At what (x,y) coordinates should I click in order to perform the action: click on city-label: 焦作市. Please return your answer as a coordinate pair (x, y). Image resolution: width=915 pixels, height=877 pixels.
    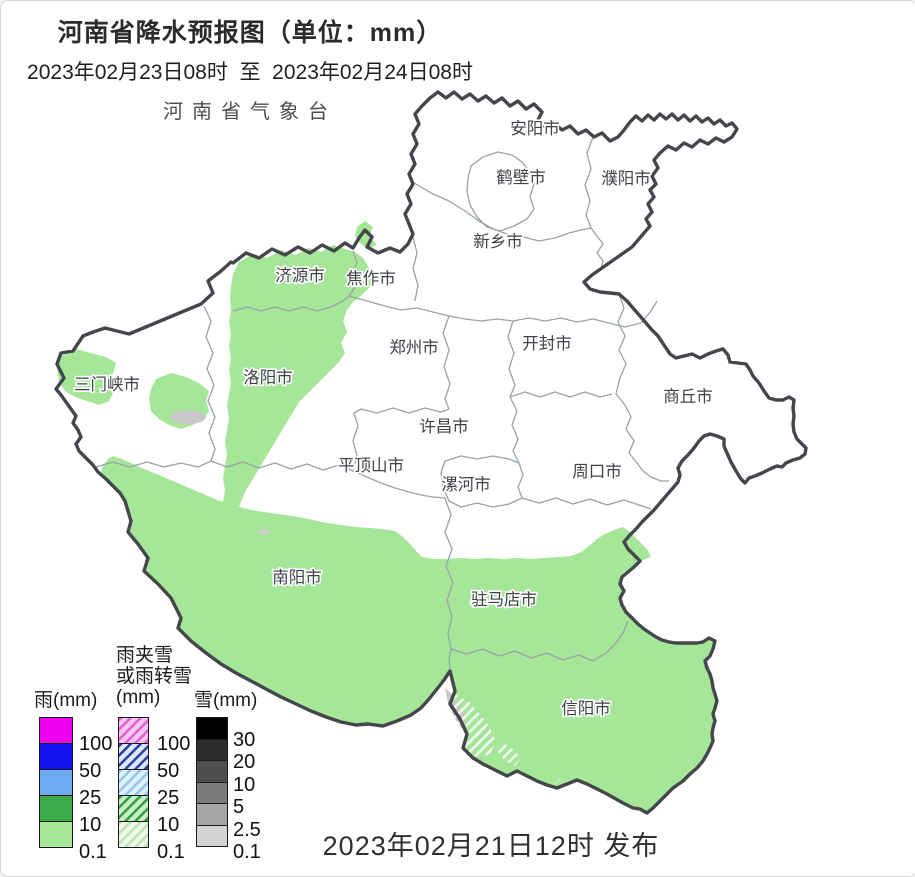
    Looking at the image, I should click on (371, 278).